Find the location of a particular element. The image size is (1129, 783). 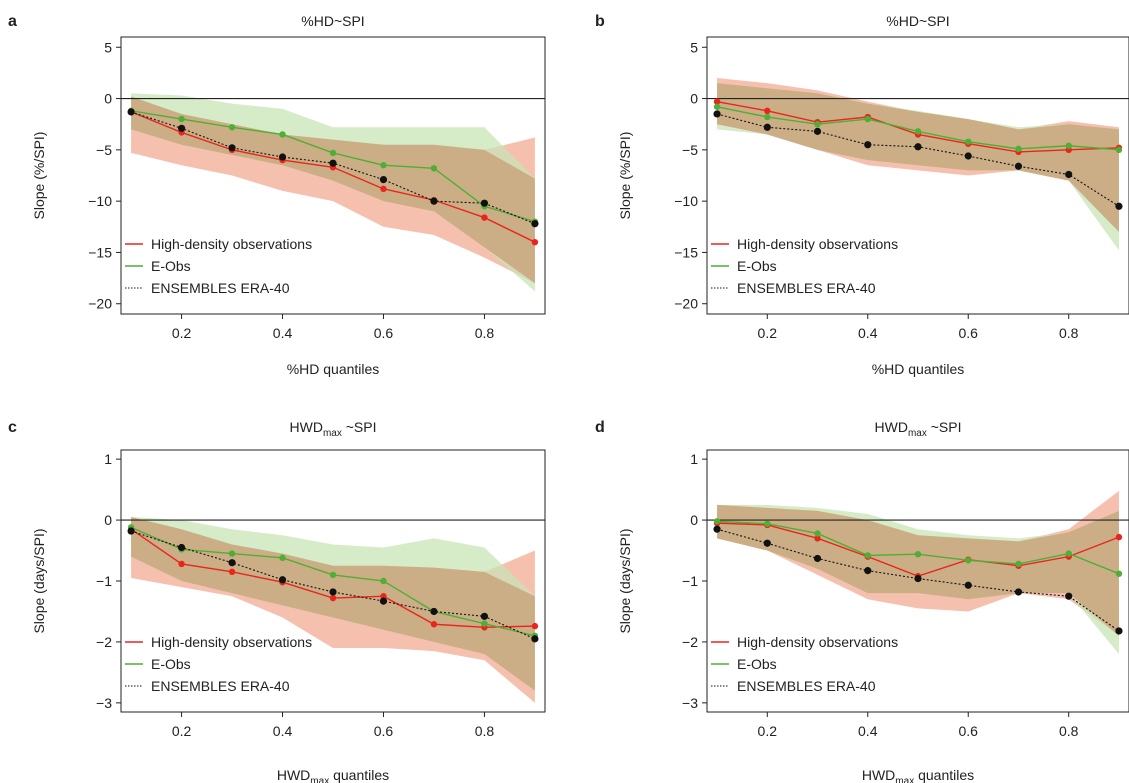

panel-letter: d is located at coordinates (600, 427).